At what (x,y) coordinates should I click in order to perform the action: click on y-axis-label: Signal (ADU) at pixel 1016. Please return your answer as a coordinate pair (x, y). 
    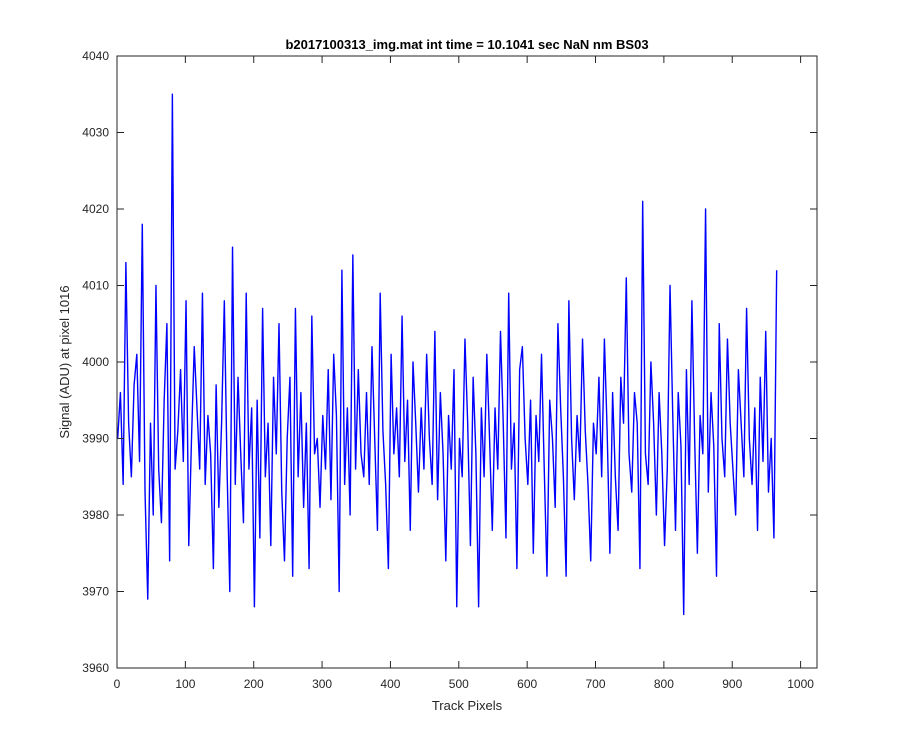
    Looking at the image, I should click on (64, 361).